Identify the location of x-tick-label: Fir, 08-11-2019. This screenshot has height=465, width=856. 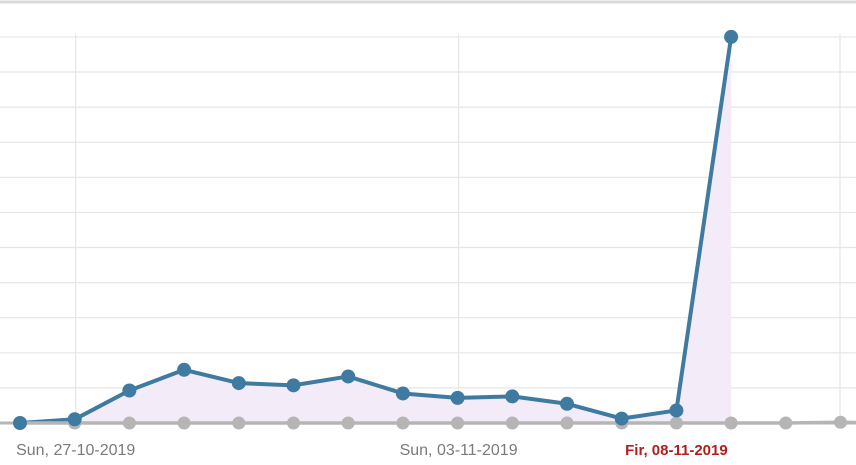
(676, 450).